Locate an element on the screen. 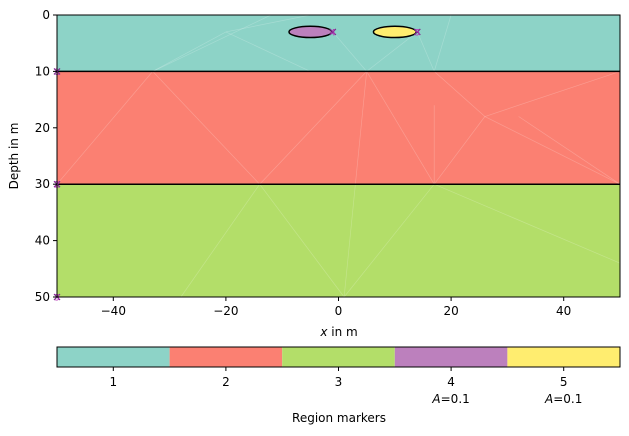 Image resolution: width=629 pixels, height=436 pixels. colorbar: 1 2 3 4 A=0.1 5 A=0.1 is located at coordinates (338, 376).